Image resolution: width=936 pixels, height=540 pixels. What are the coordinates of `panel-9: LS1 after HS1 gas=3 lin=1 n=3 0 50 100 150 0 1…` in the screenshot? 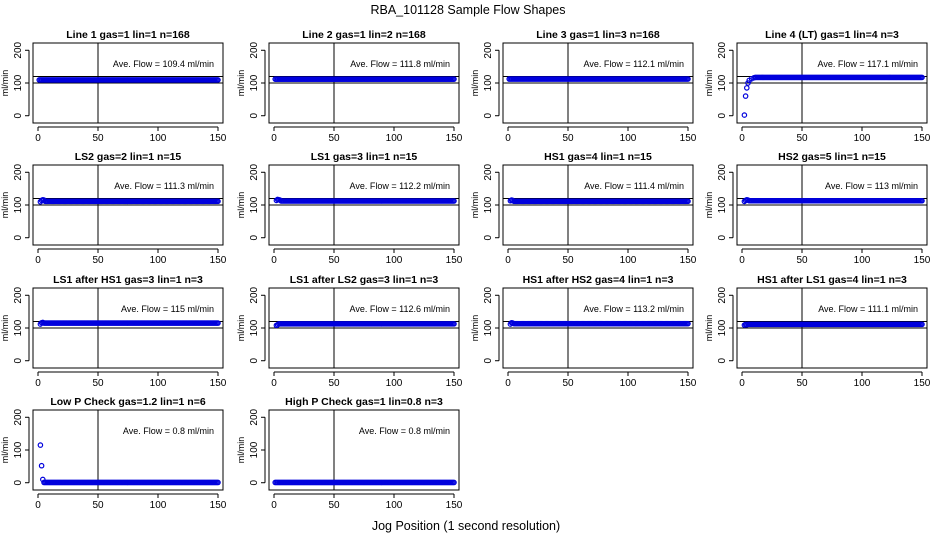 It's located at (113, 331).